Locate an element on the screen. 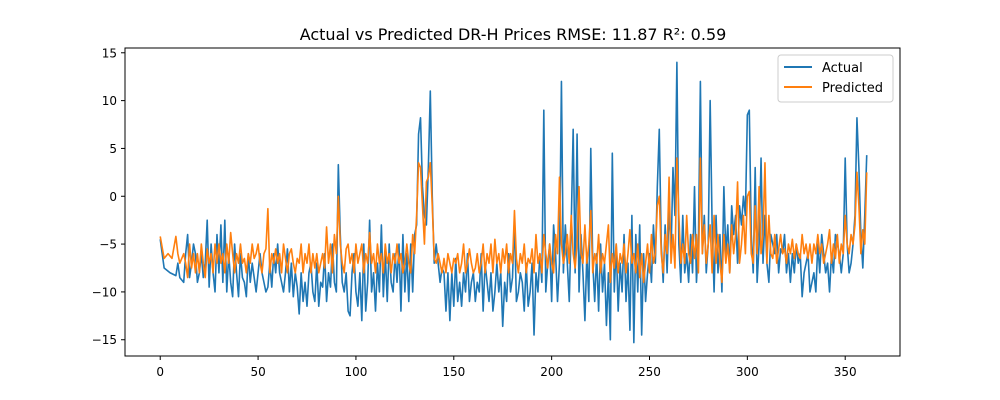 The width and height of the screenshot is (1000, 400). y-tick-label: 5 is located at coordinates (113, 149).